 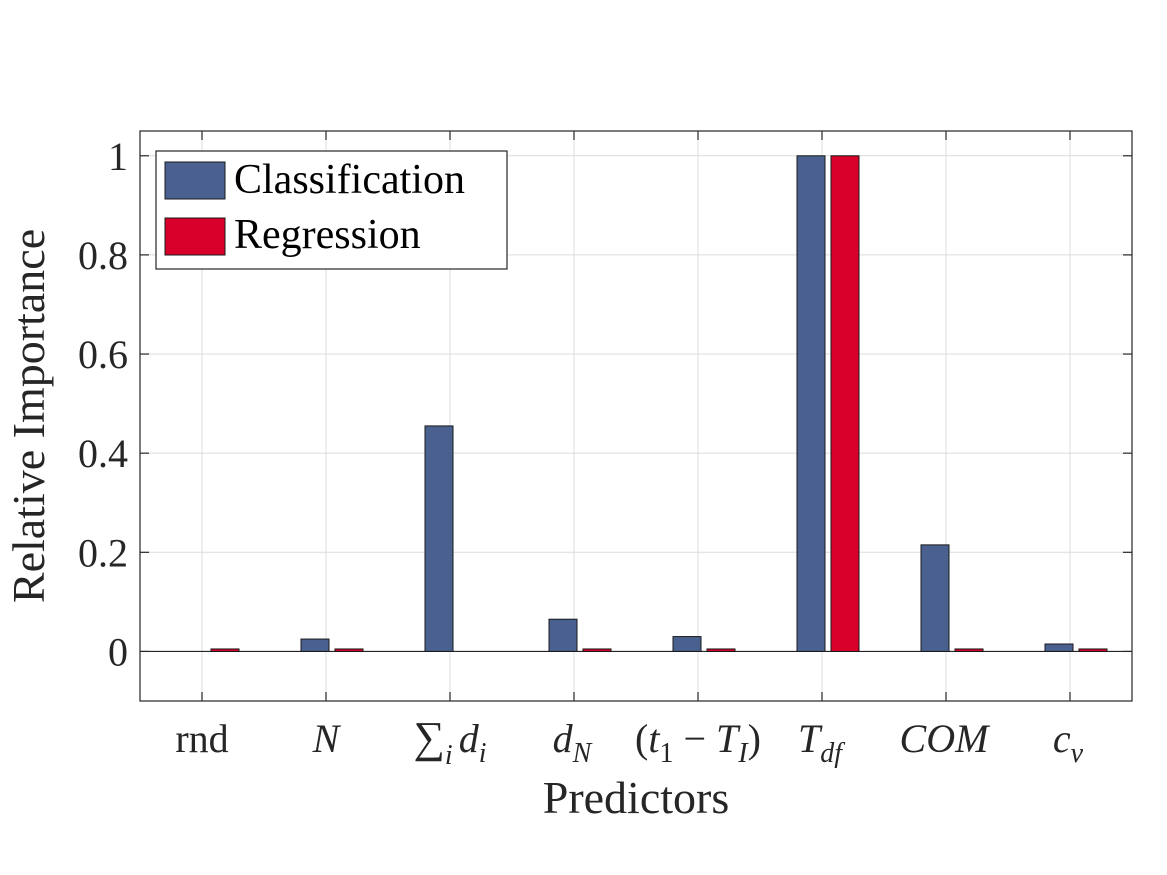 I want to click on y-tick-label: 1, so click(x=118, y=156).